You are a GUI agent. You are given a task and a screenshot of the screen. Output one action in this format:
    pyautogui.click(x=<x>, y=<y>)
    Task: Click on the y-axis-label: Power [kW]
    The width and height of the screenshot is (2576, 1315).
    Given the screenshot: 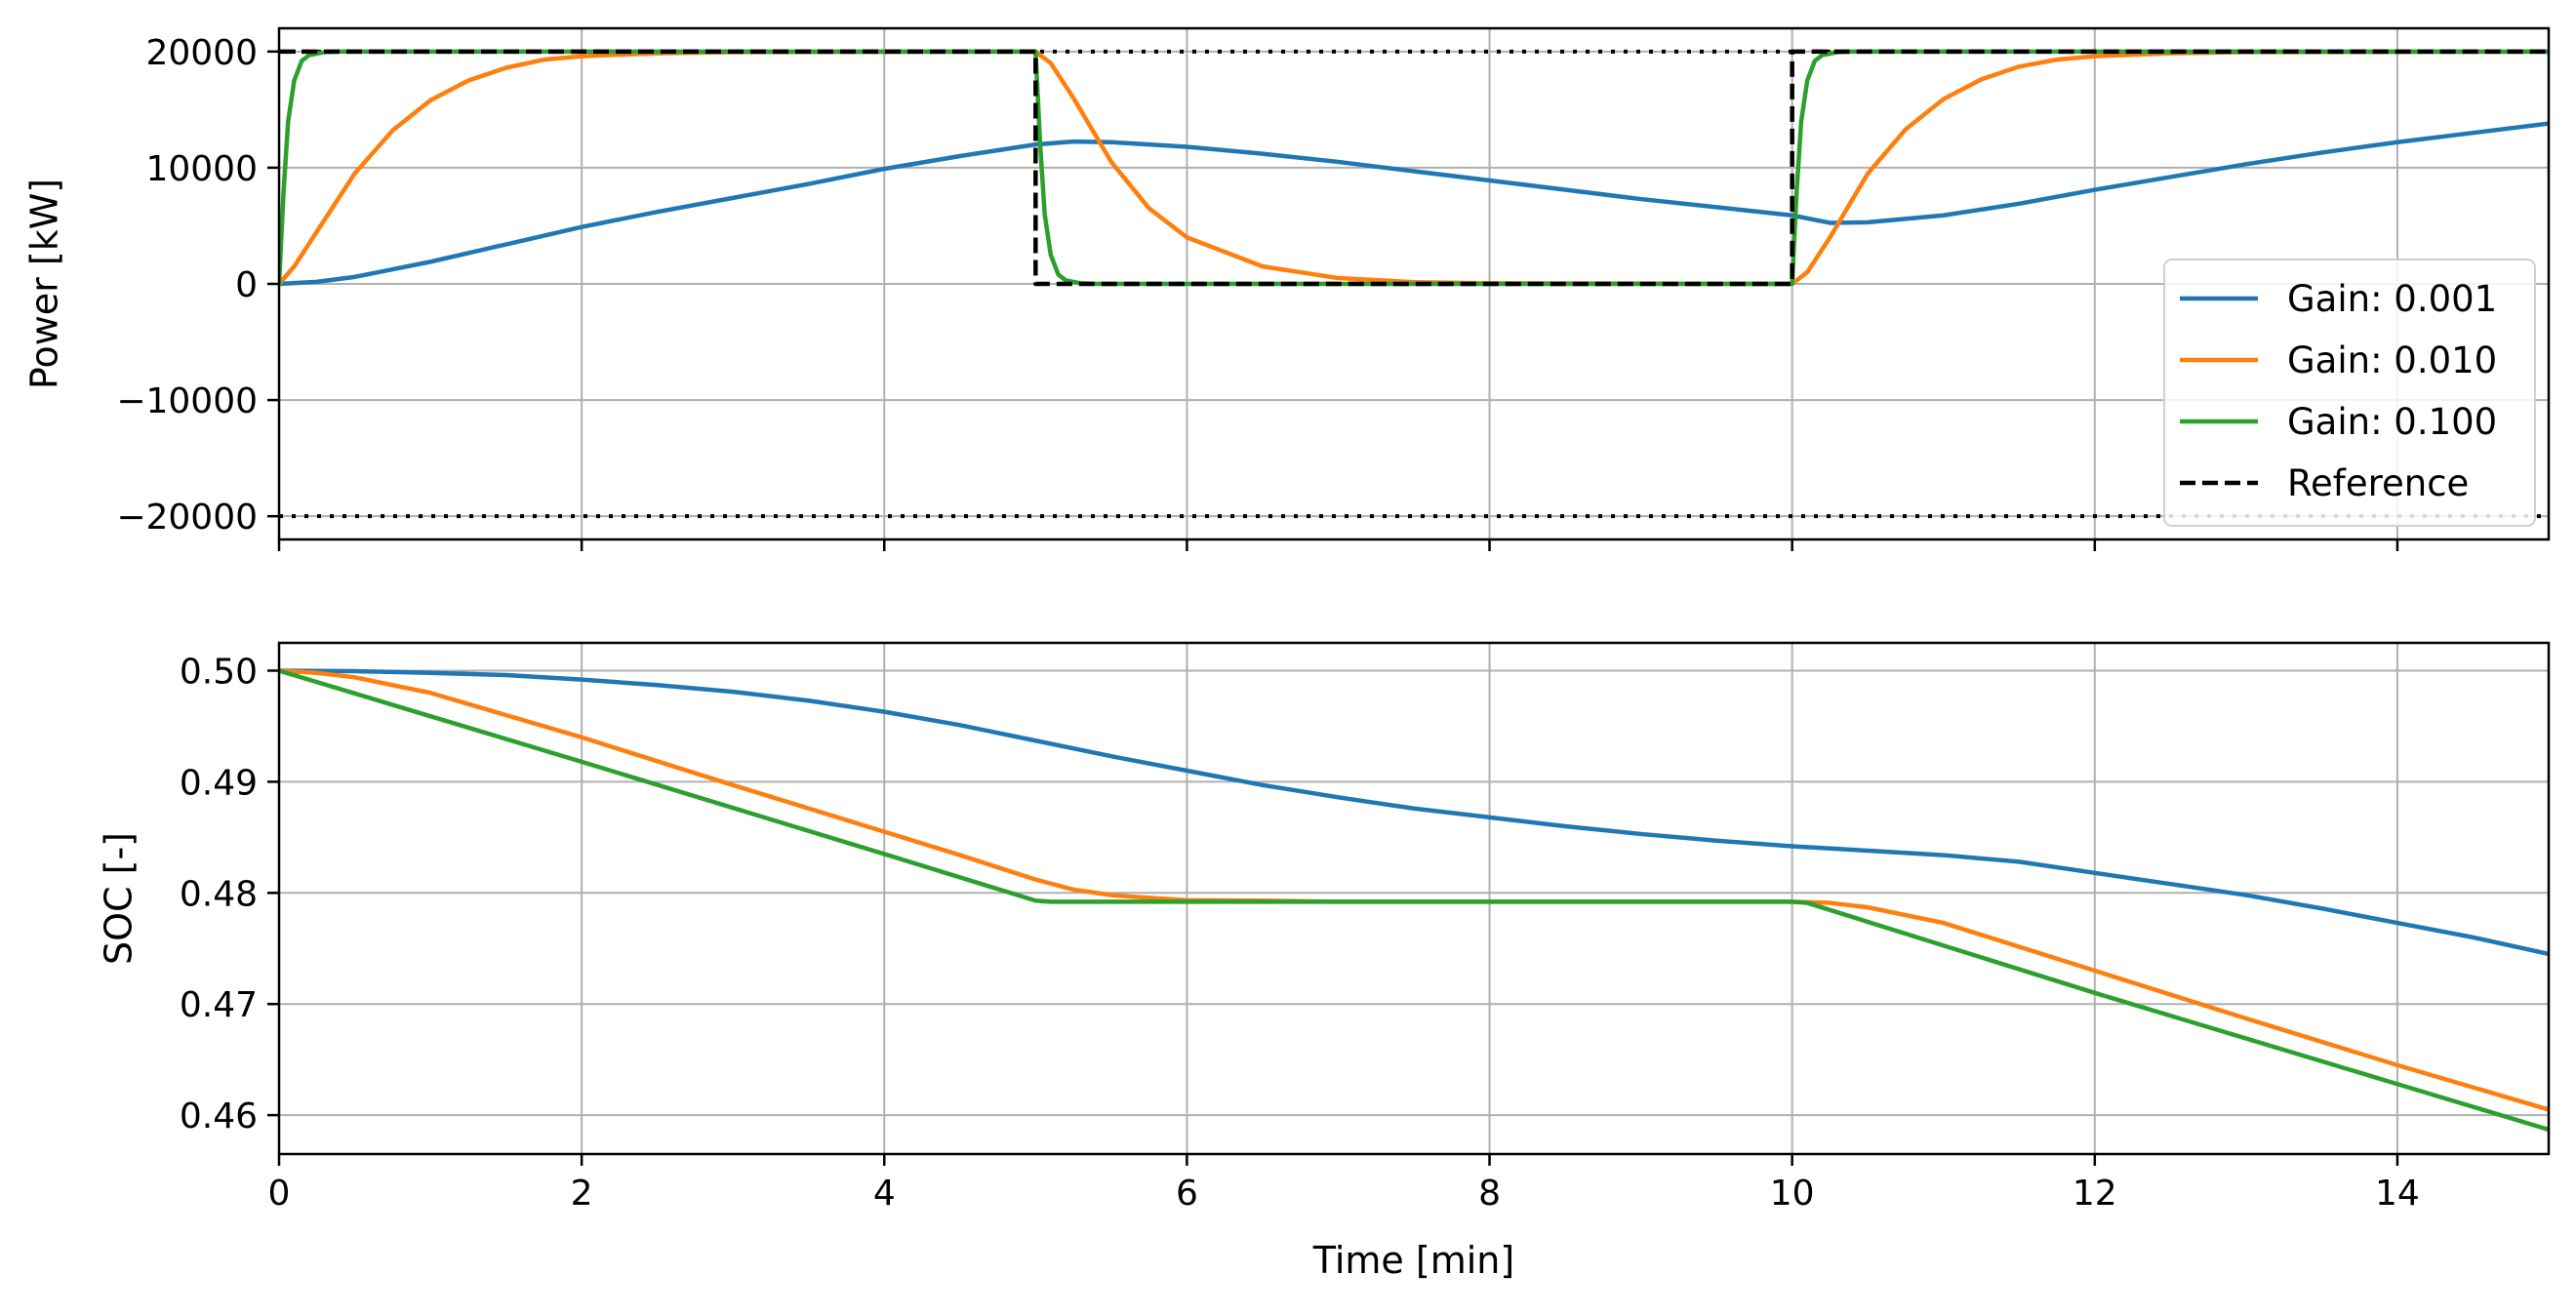 What is the action you would take?
    pyautogui.click(x=44, y=284)
    